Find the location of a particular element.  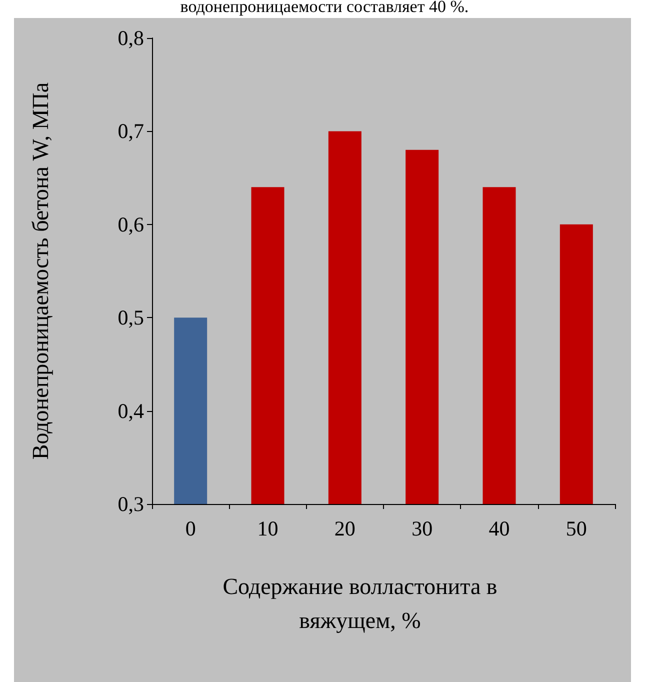

x-tick-label: 30 is located at coordinates (422, 528).